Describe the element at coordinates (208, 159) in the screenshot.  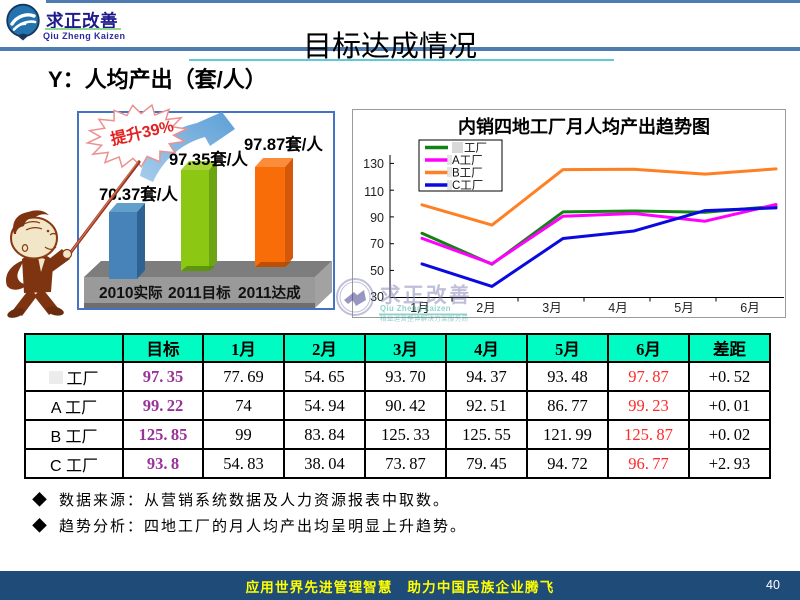
I see `svg-text: 97.35套/人` at that location.